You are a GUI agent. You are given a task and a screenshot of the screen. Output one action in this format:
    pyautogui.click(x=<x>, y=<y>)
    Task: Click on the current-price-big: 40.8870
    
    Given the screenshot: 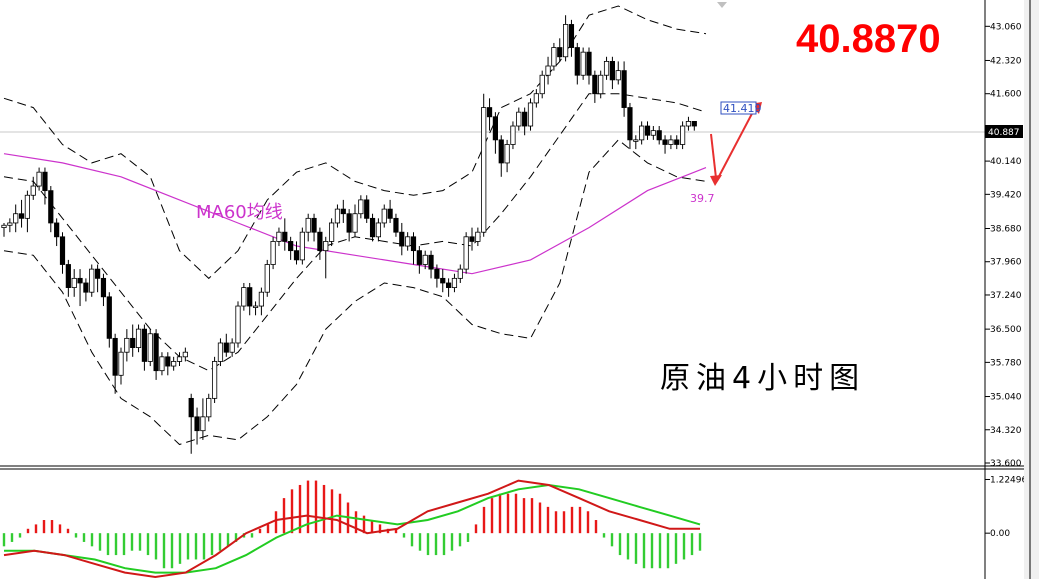 What is the action you would take?
    pyautogui.click(x=868, y=39)
    